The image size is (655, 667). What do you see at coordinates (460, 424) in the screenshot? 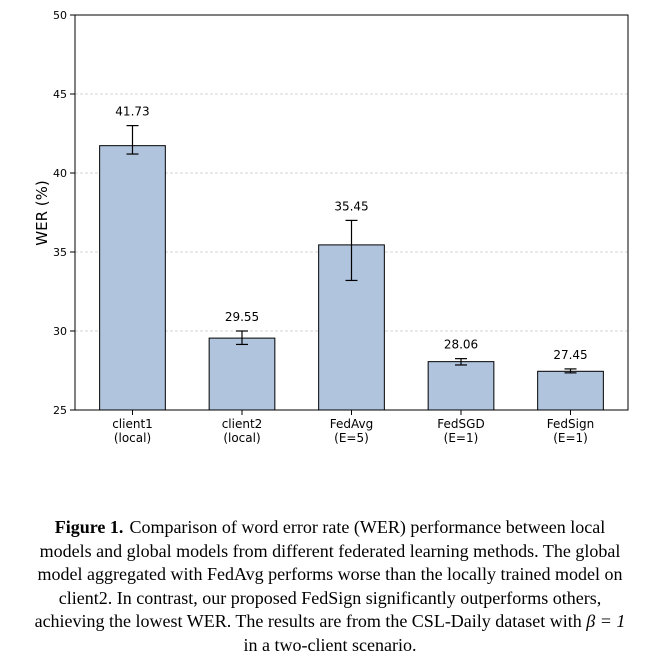
I see `x-tick-label: FedSGD` at bounding box center [460, 424].